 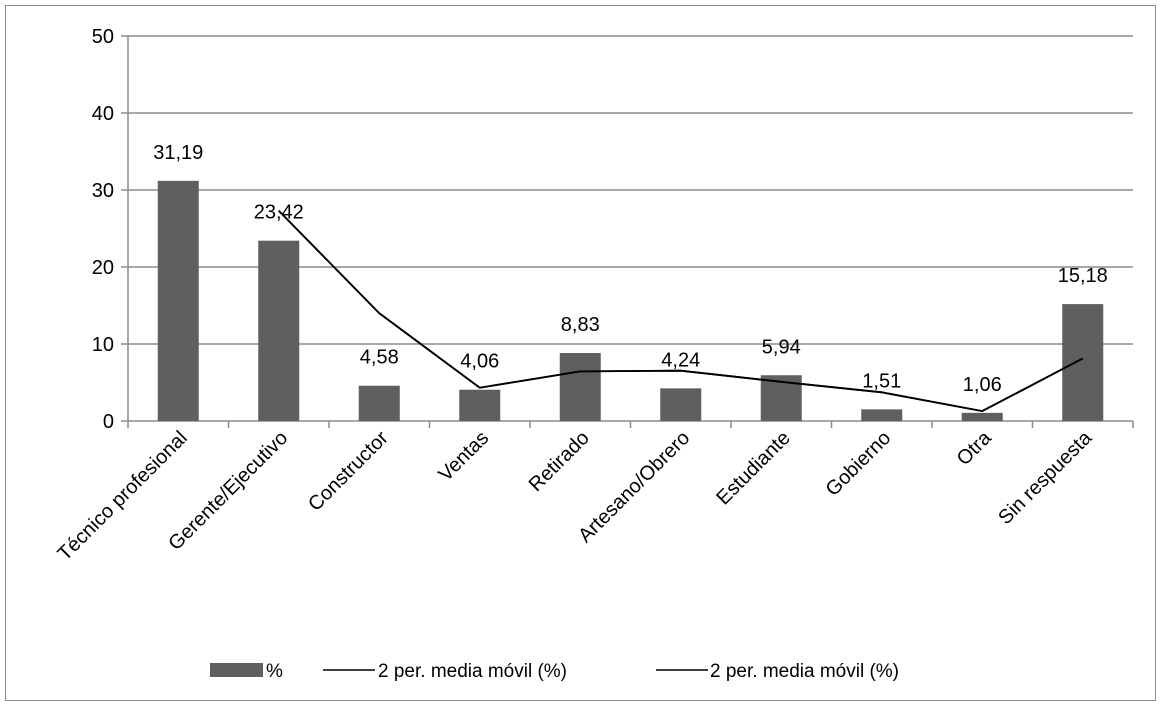 What do you see at coordinates (178, 153) in the screenshot?
I see `data-label: 31,19` at bounding box center [178, 153].